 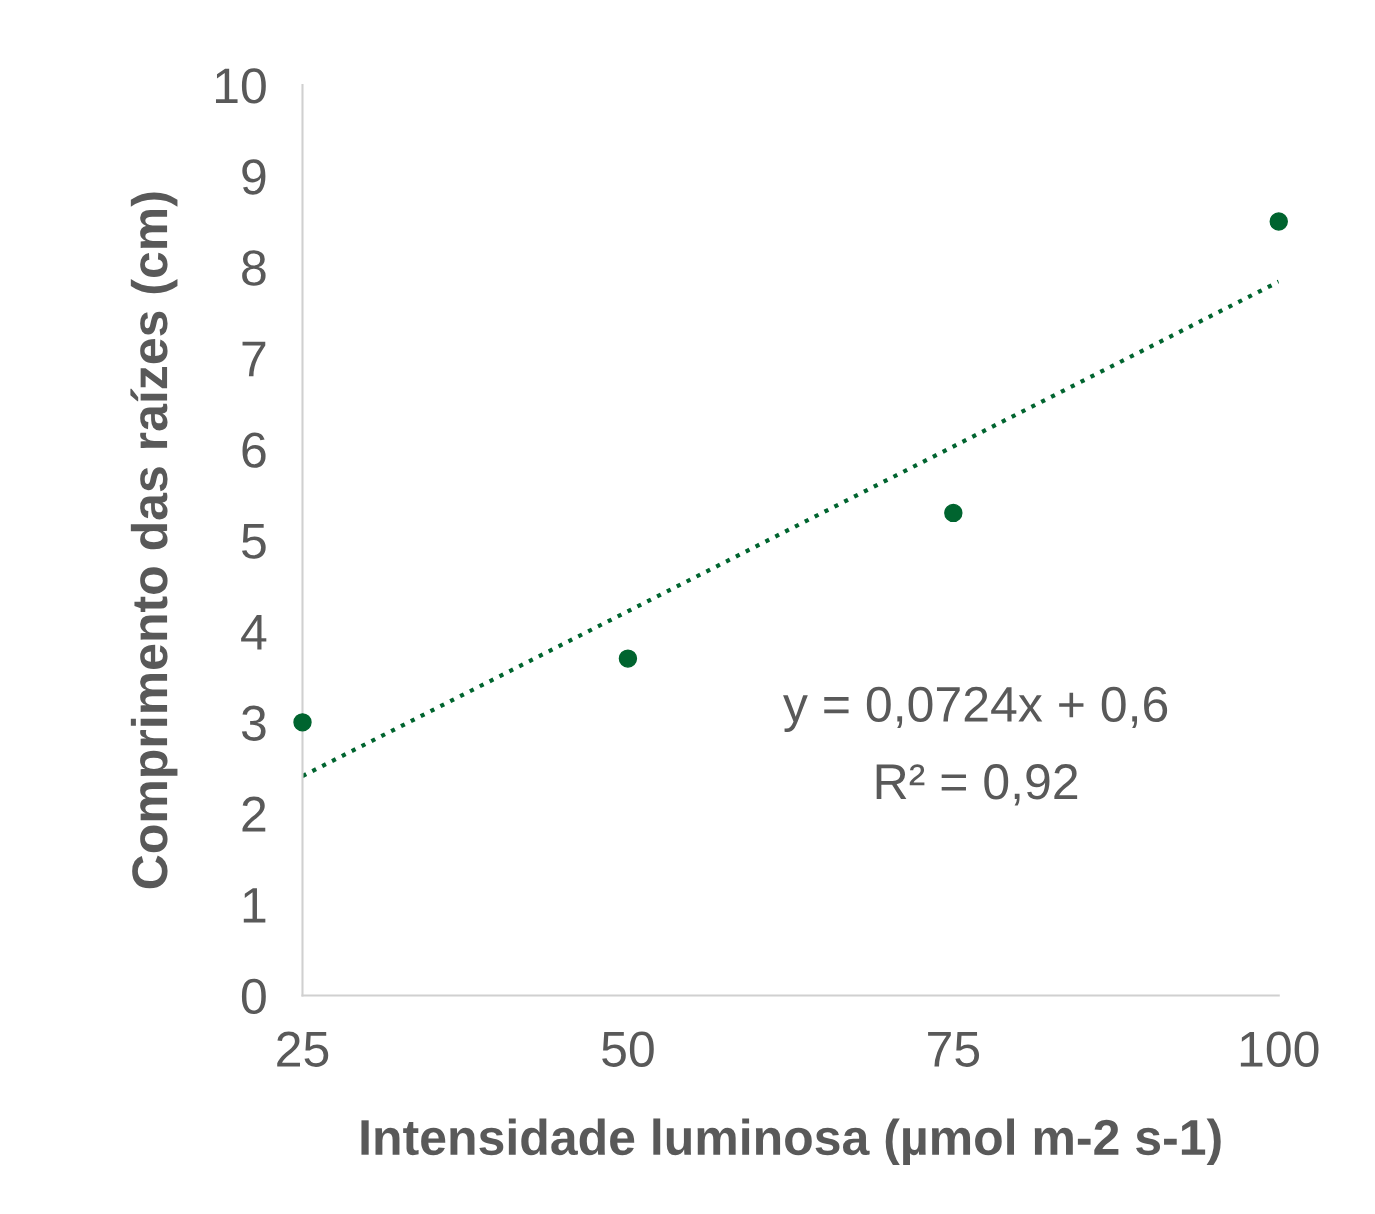 I want to click on x-tick-label: 75, so click(x=954, y=1049).